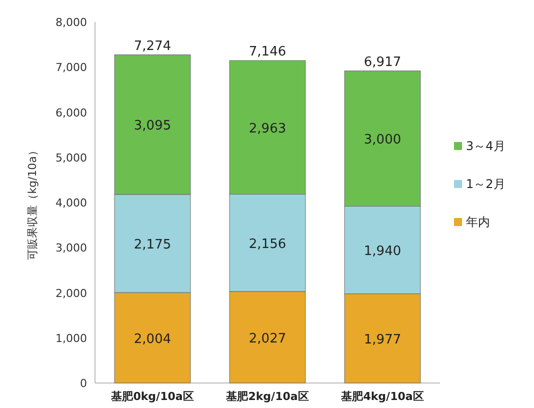 This screenshot has height=408, width=534. I want to click on legend-label: 年内, so click(478, 222).